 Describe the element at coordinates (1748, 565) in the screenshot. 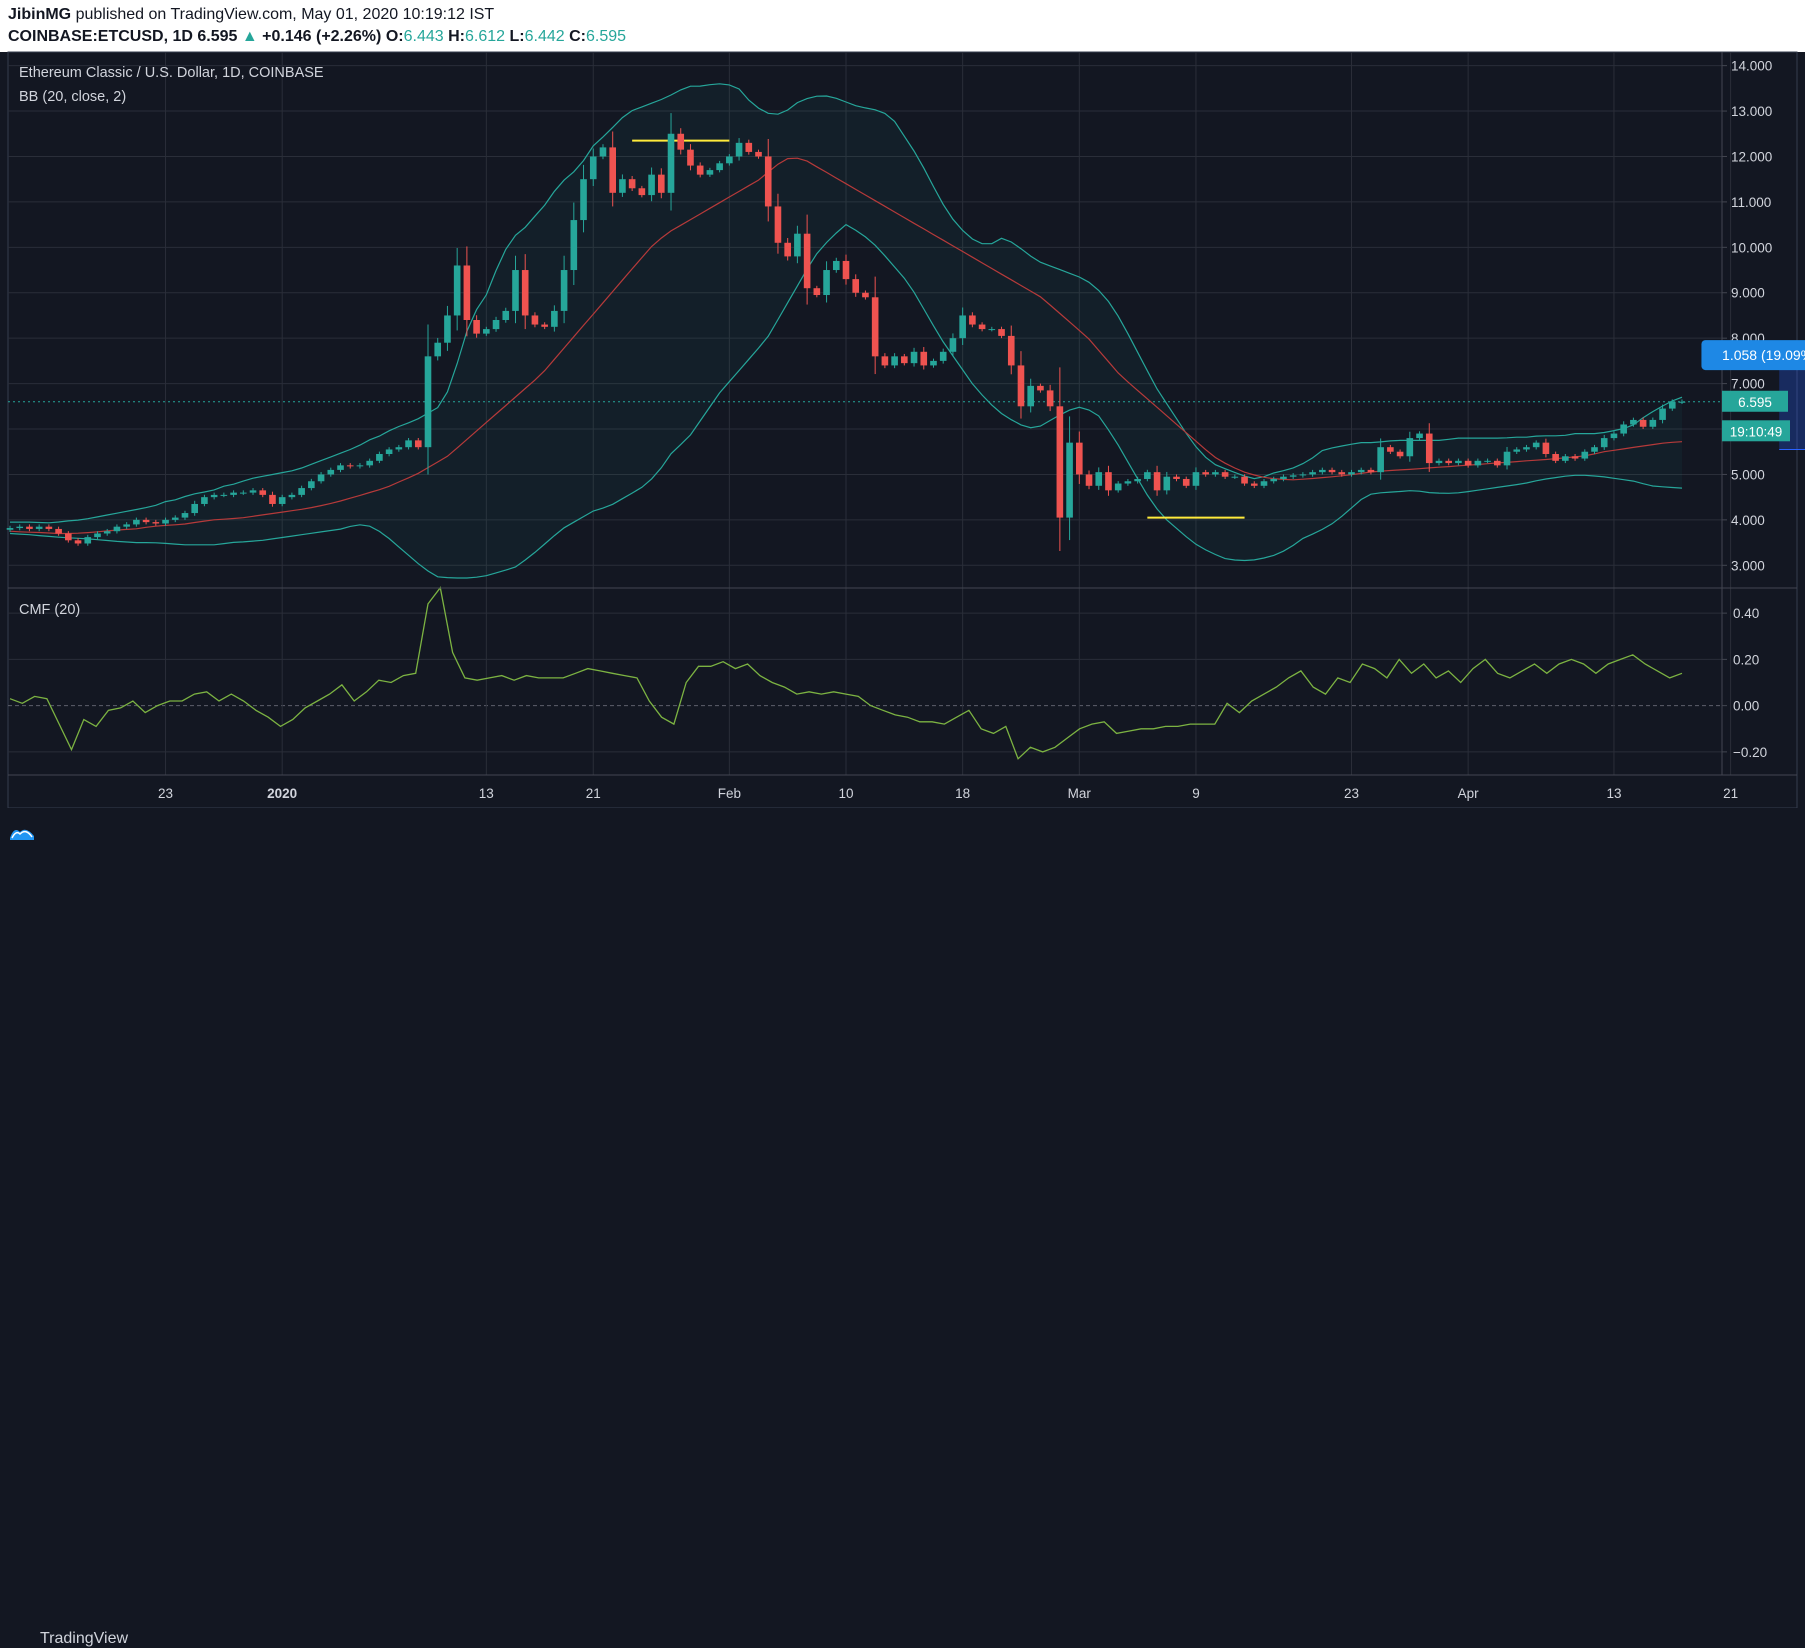

I see `price-tick-label: 3.000` at that location.